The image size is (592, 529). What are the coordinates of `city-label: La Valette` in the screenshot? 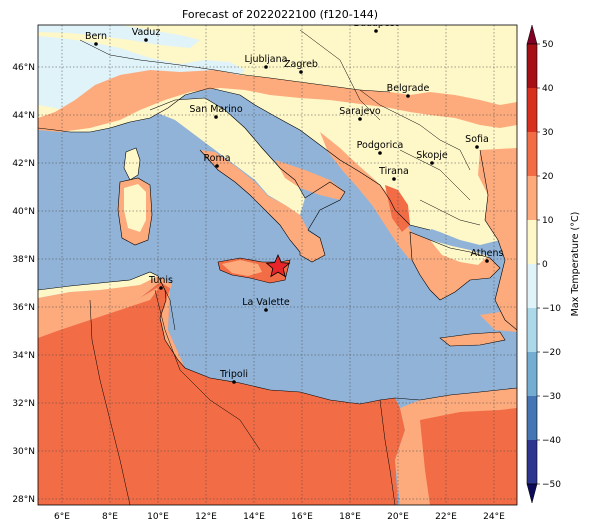 It's located at (266, 302).